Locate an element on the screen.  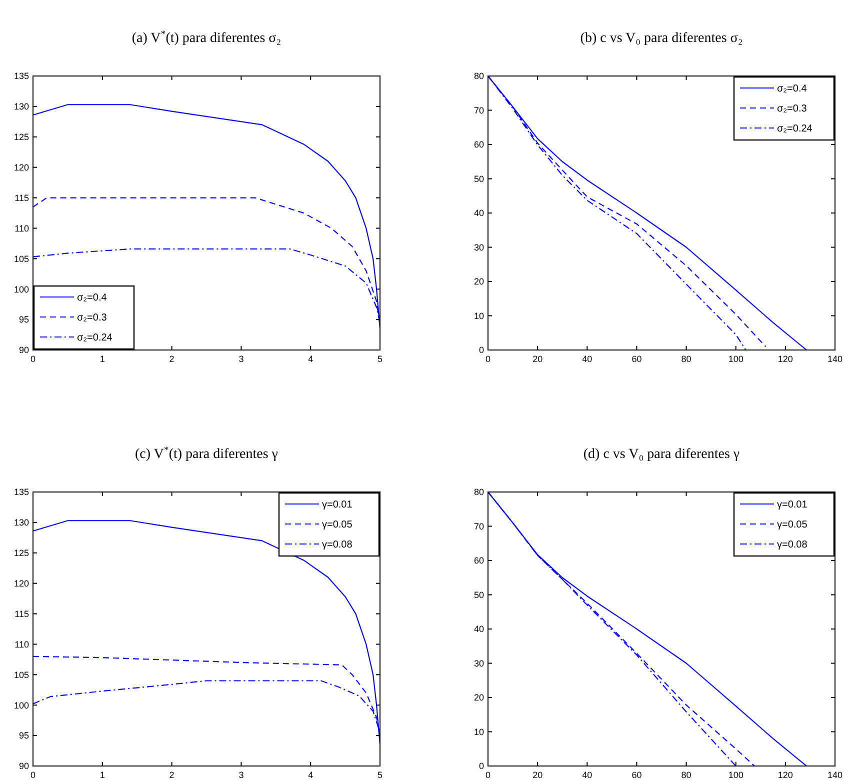
chart-title: (d) c vs V₀ para diferentes γ is located at coordinates (661, 454).